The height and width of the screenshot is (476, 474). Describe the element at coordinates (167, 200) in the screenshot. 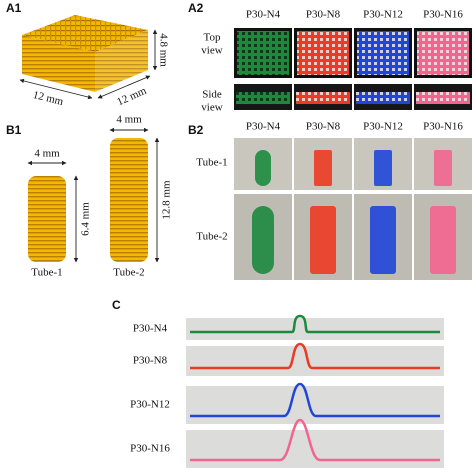

I see `dimension-label: 12.8 mm` at that location.